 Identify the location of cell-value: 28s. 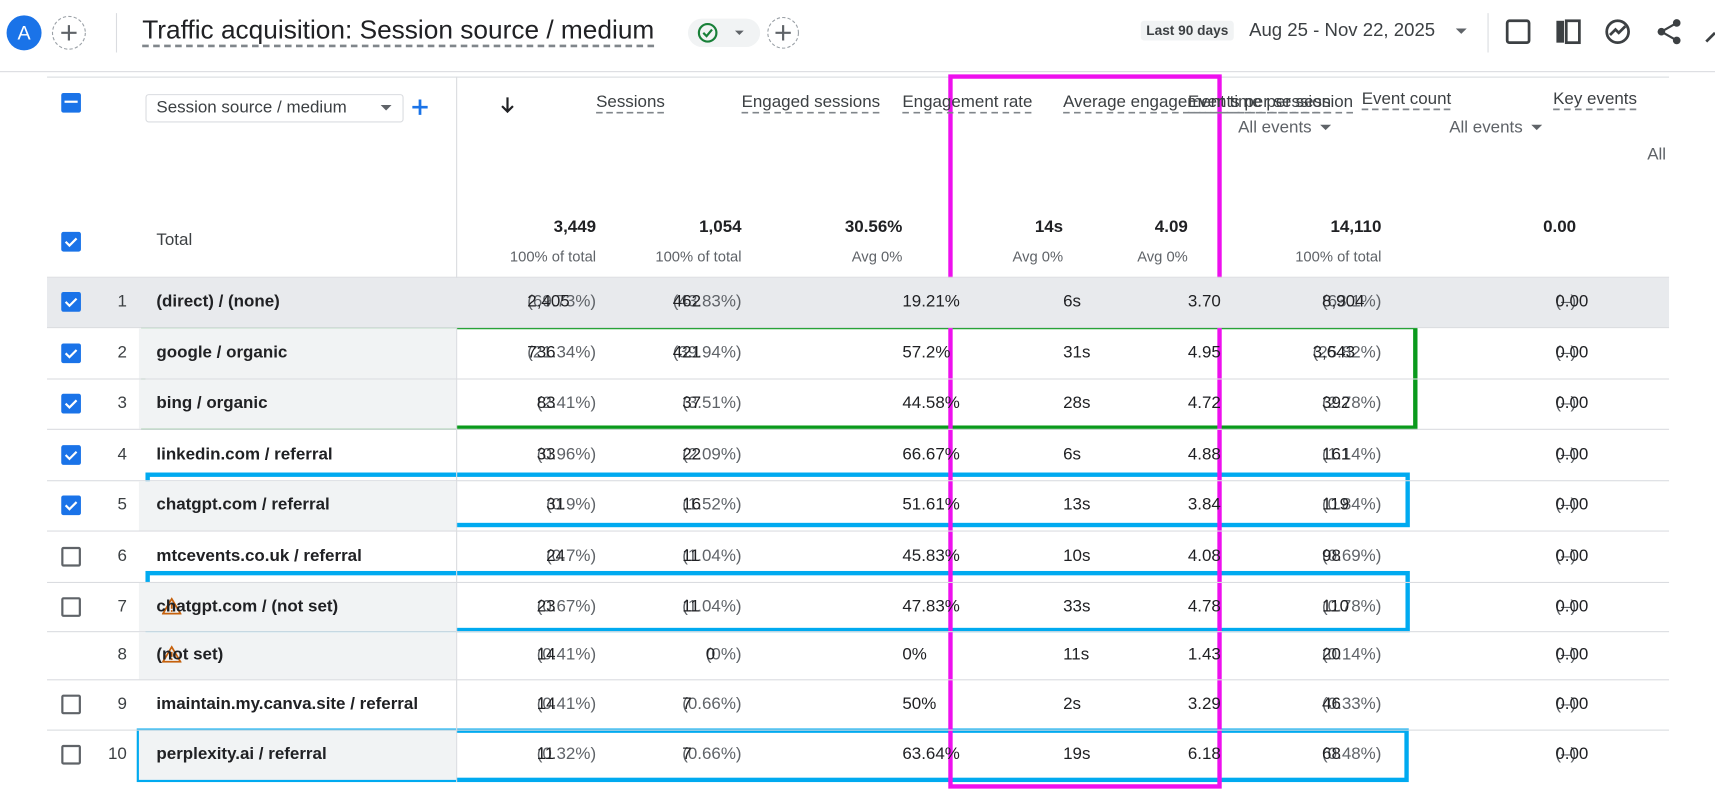
(1077, 403).